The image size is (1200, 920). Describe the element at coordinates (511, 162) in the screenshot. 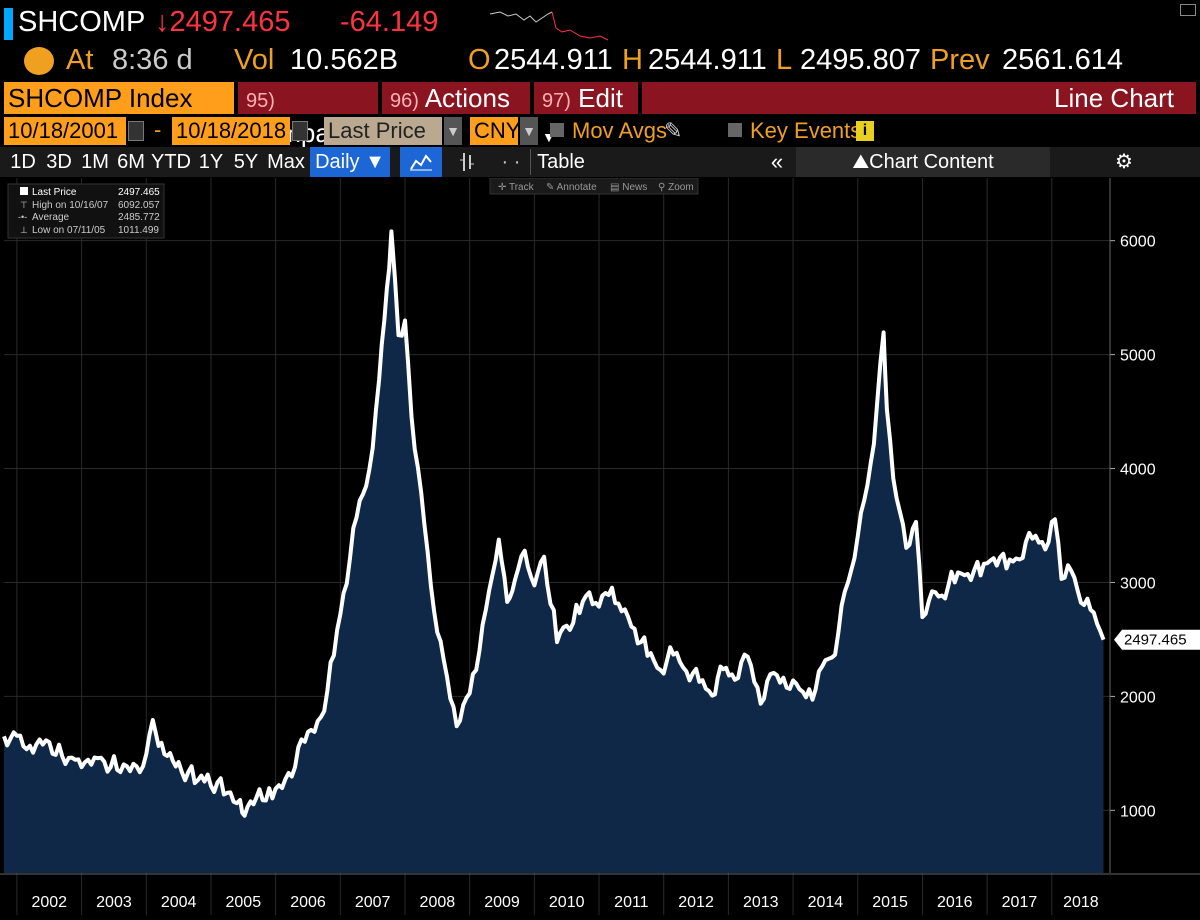

I see `scatter-icon: · ·` at that location.